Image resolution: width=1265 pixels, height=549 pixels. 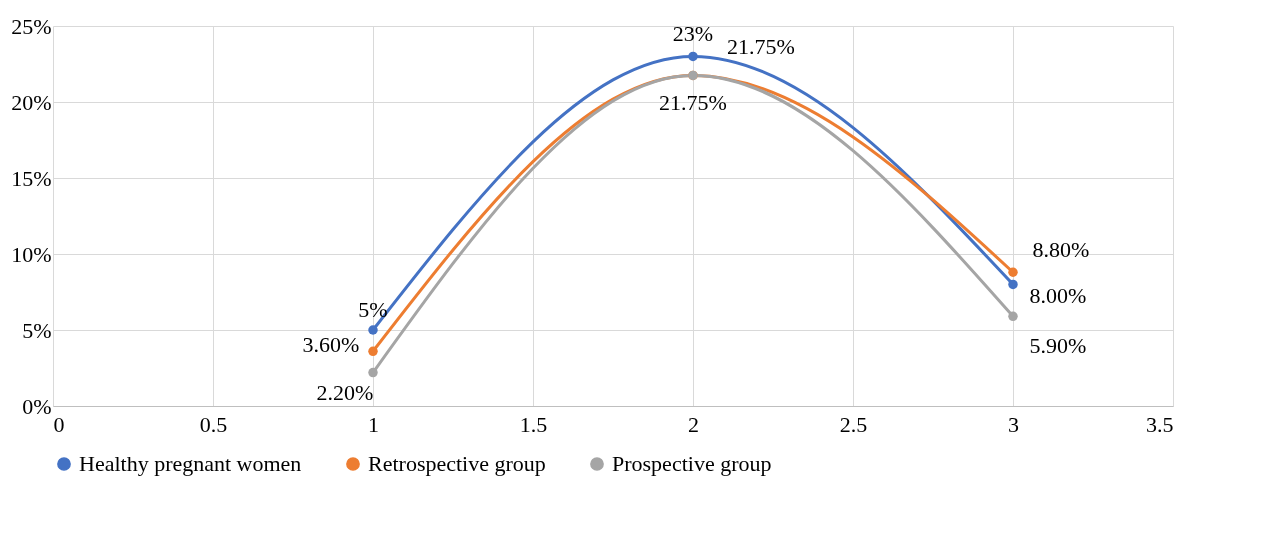 What do you see at coordinates (533, 424) in the screenshot?
I see `x-tick-label: 1.5` at bounding box center [533, 424].